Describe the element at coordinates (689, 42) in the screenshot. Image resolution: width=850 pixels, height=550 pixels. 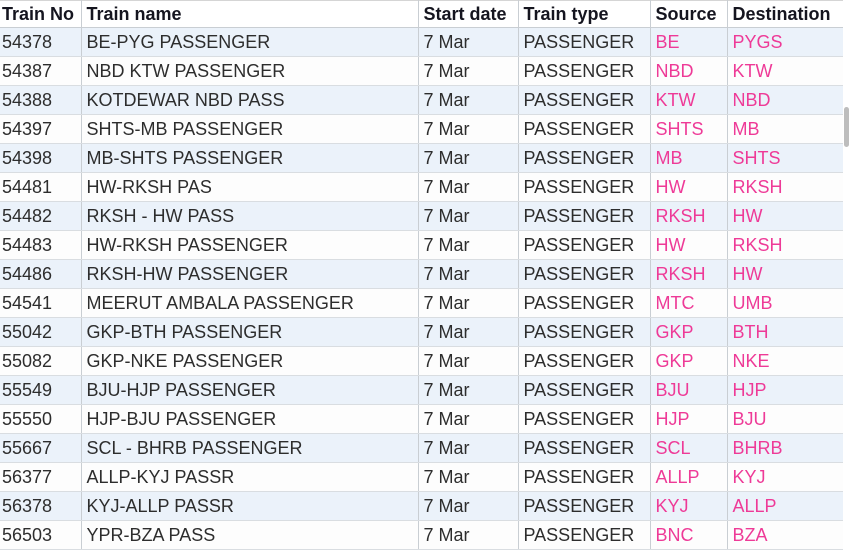
I see `cell-source: BE` at that location.